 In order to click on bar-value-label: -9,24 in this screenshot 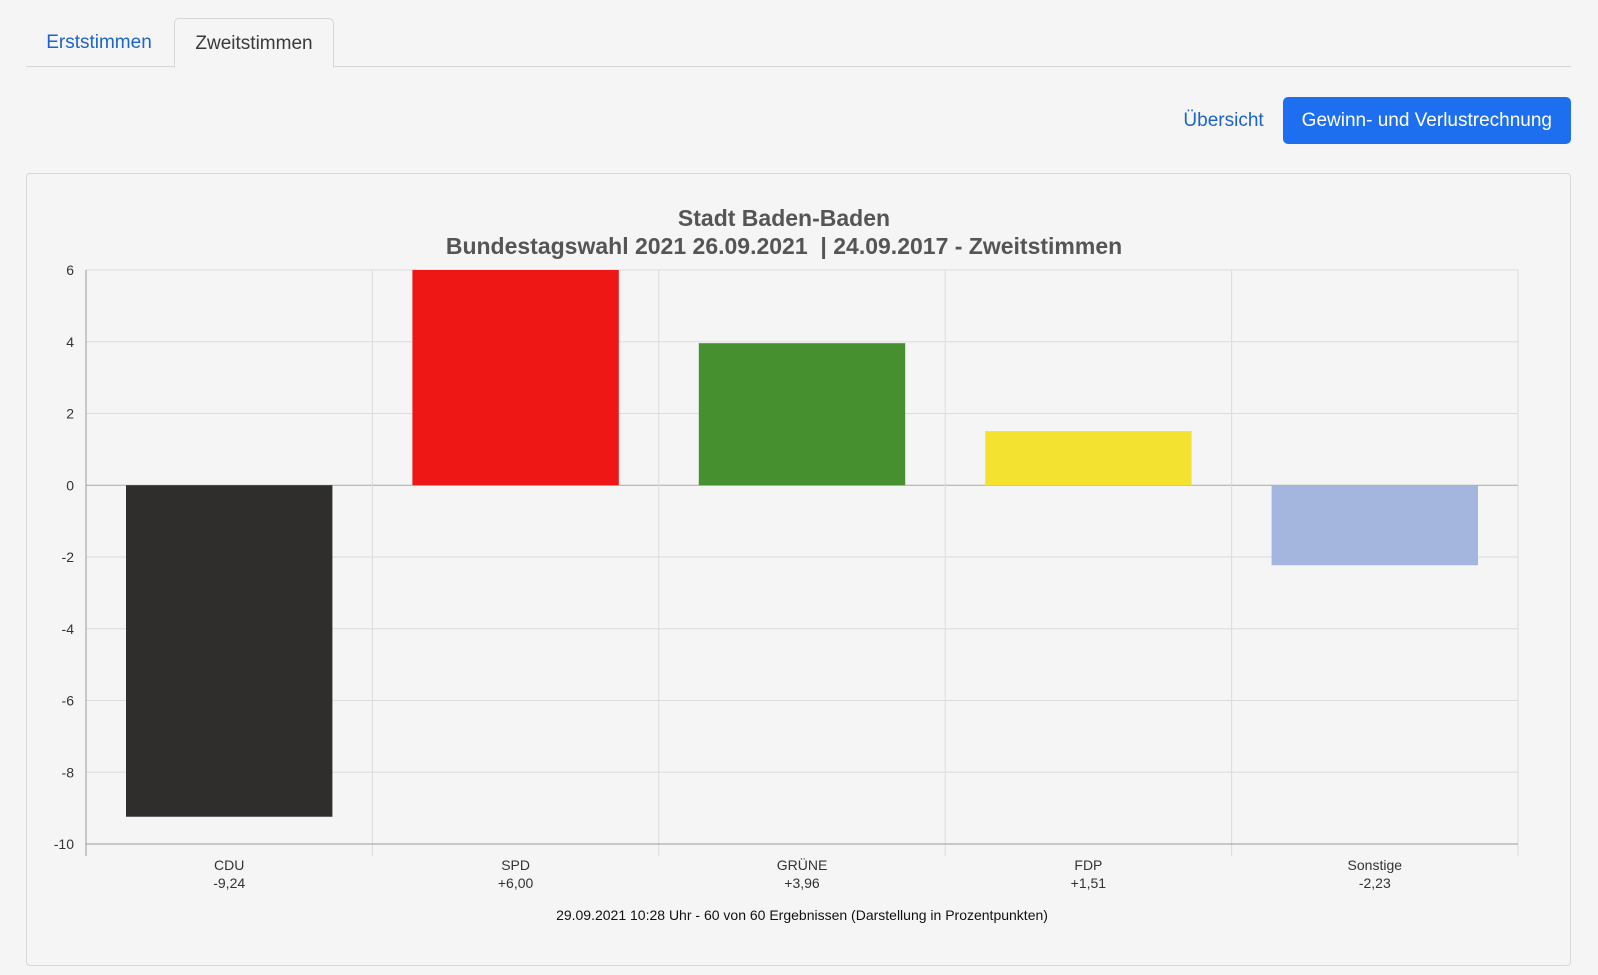, I will do `click(229, 883)`.